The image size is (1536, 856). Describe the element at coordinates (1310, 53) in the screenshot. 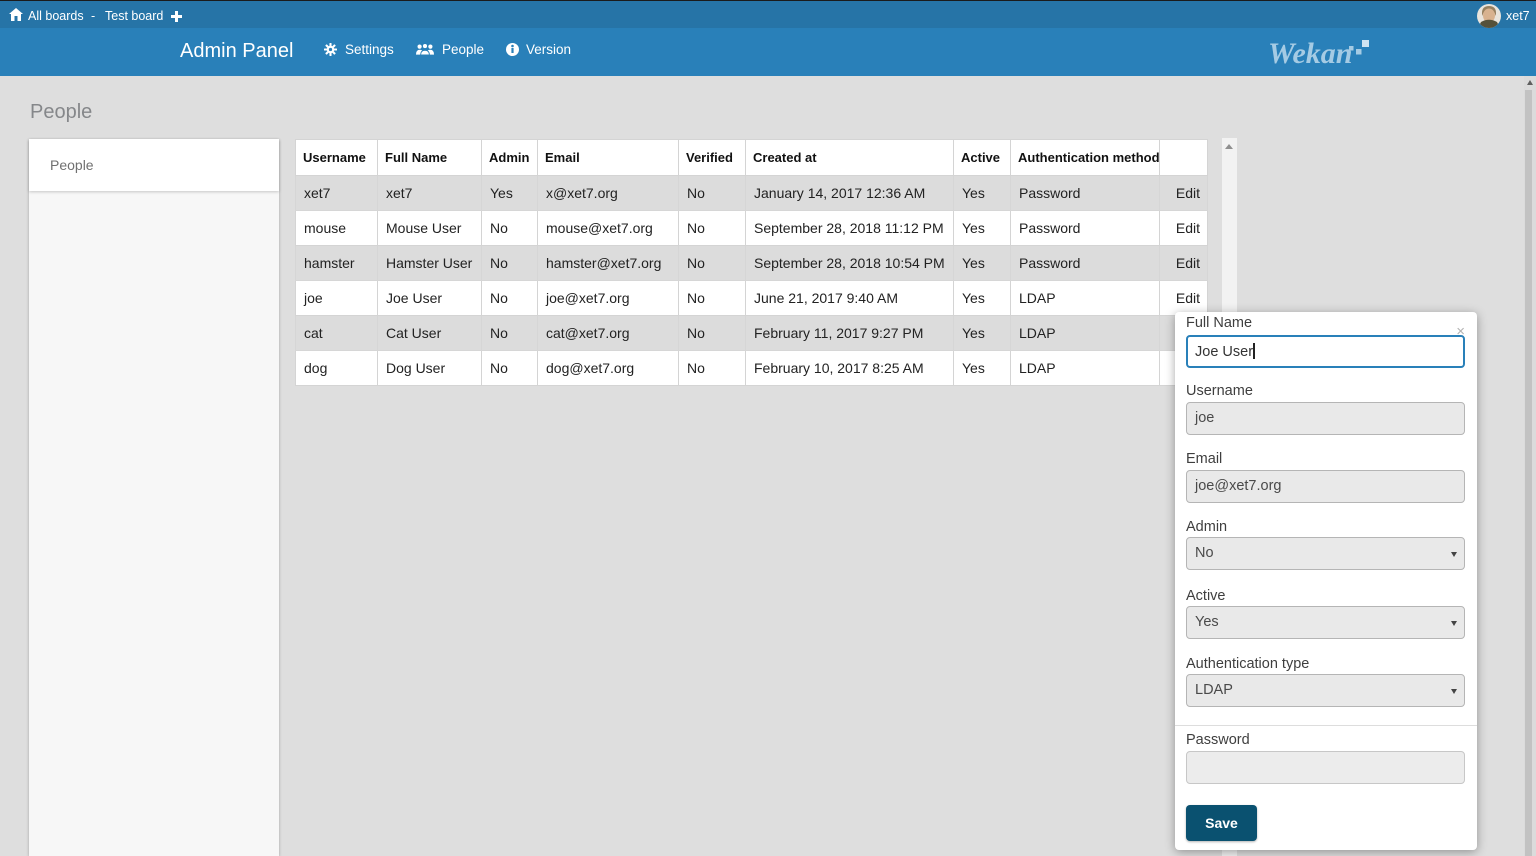

I see `svg-text: Wekan` at that location.